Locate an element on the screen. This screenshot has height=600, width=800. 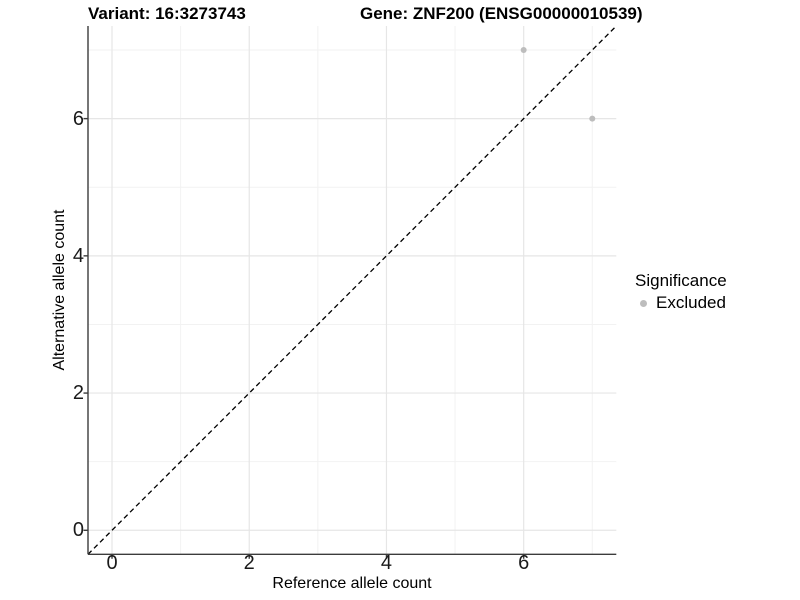
plot-title-gene: Gene: ZNF200 (ENSG00000010539) is located at coordinates (501, 13).